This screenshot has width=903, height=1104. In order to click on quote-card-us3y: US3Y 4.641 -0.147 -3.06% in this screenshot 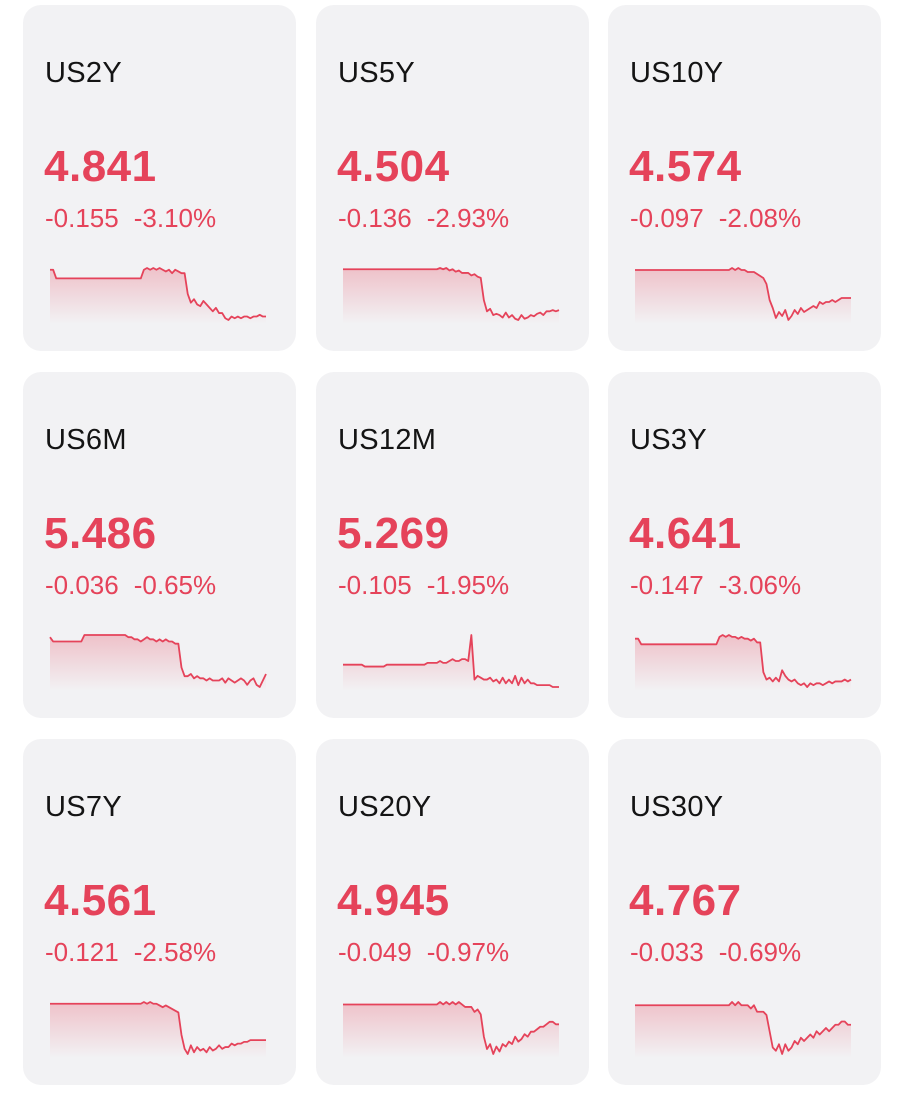, I will do `click(744, 545)`.